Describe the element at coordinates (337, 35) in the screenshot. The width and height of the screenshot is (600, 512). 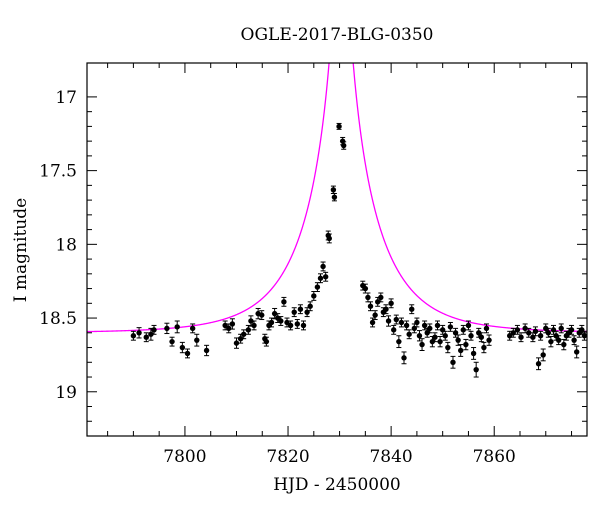
I see `chart-title: OGLE-2017-BLG-0350` at that location.